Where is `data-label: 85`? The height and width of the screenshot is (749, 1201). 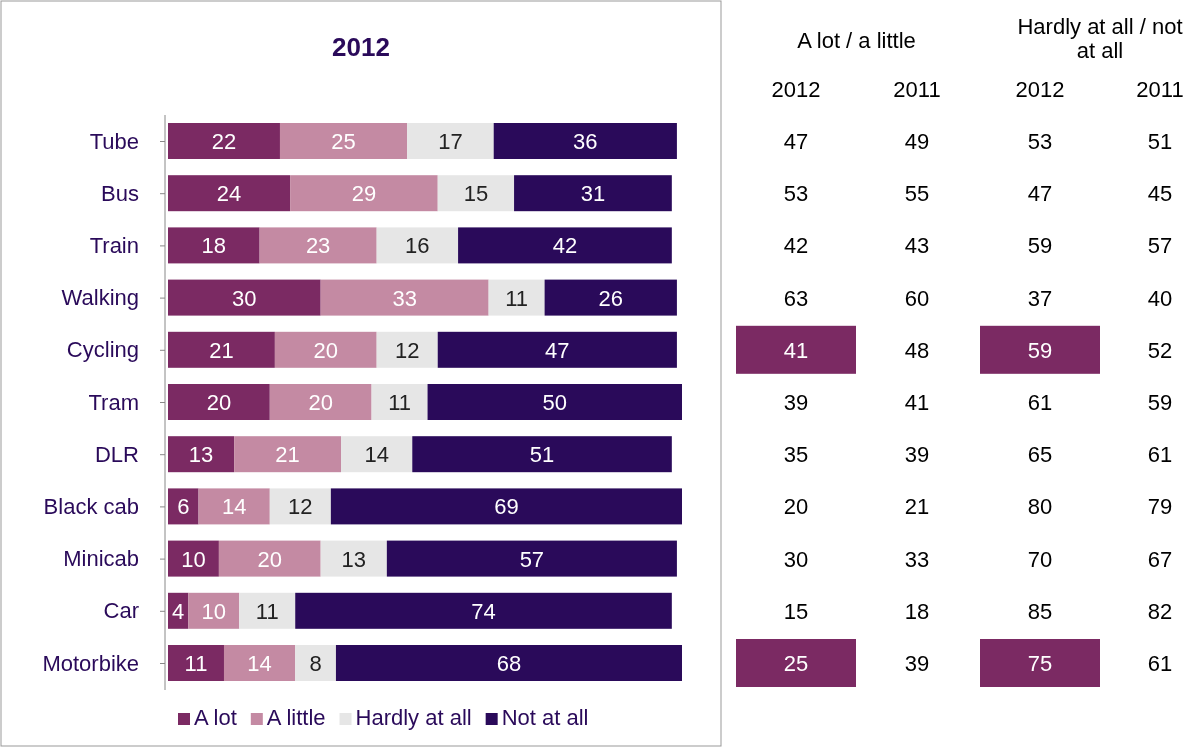 data-label: 85 is located at coordinates (1040, 611).